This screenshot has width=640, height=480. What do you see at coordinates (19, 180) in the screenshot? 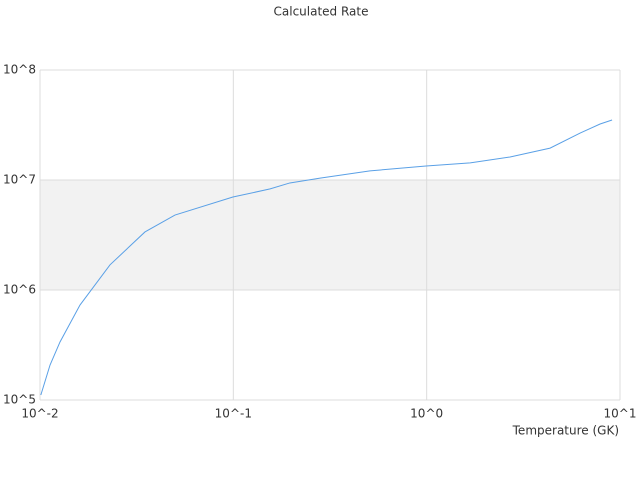
I see `y-tick-label: 10^7` at bounding box center [19, 180].